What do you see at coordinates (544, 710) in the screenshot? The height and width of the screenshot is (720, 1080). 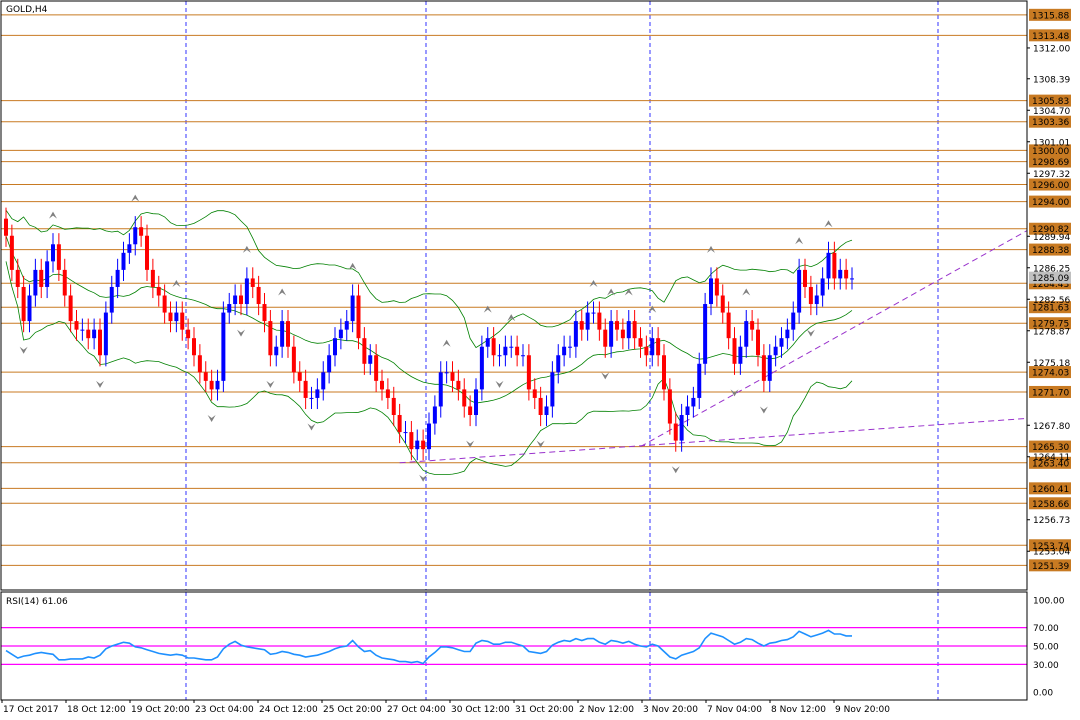 I see `time-tick-label: 31 Oct 20:00` at bounding box center [544, 710].